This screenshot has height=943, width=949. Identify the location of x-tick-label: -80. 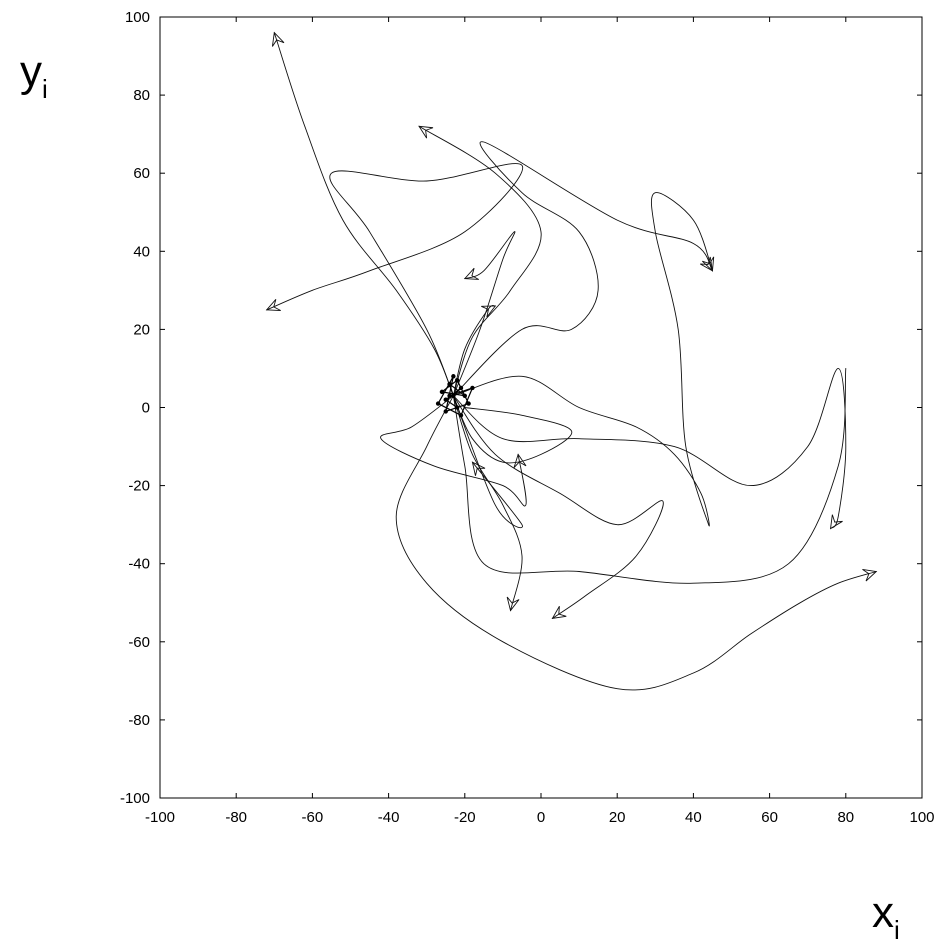
(236, 817).